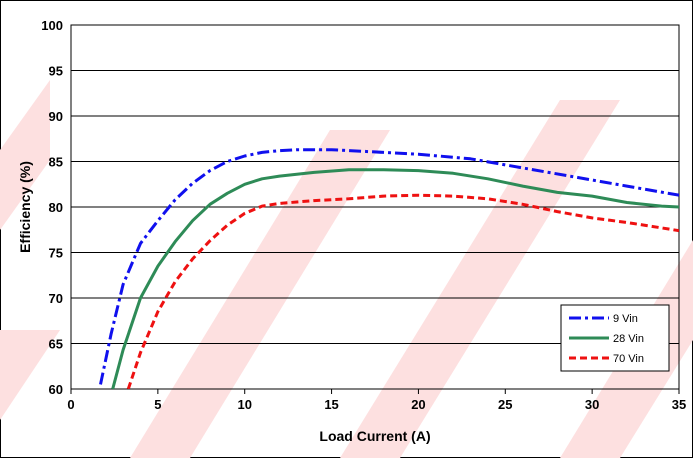  Describe the element at coordinates (374, 436) in the screenshot. I see `x-axis-title: Load Current (A)` at that location.